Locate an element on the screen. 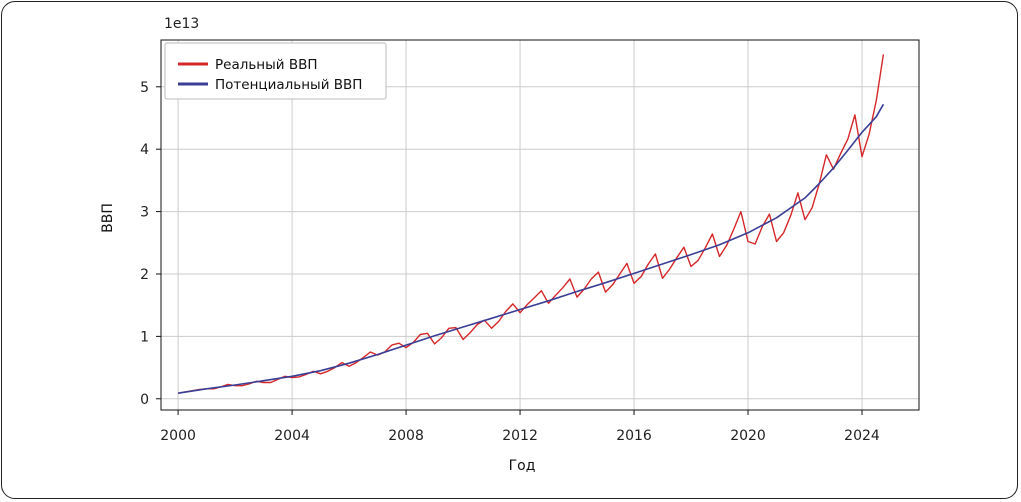  x-axis-title: Год is located at coordinates (522, 466).